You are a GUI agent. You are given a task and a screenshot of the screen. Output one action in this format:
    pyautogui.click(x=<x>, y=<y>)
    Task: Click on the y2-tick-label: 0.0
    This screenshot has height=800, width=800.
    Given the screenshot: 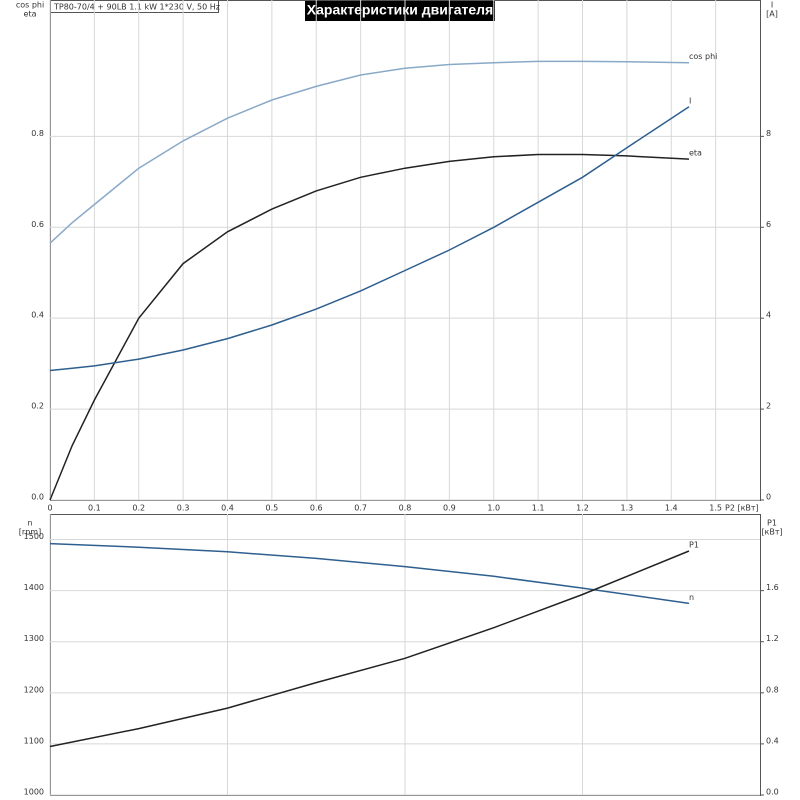 What is the action you would take?
    pyautogui.click(x=772, y=792)
    